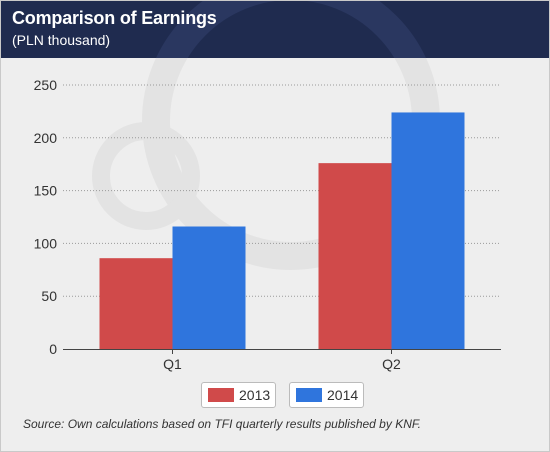  What do you see at coordinates (343, 395) in the screenshot?
I see `legend-label-2014: 2014` at bounding box center [343, 395].